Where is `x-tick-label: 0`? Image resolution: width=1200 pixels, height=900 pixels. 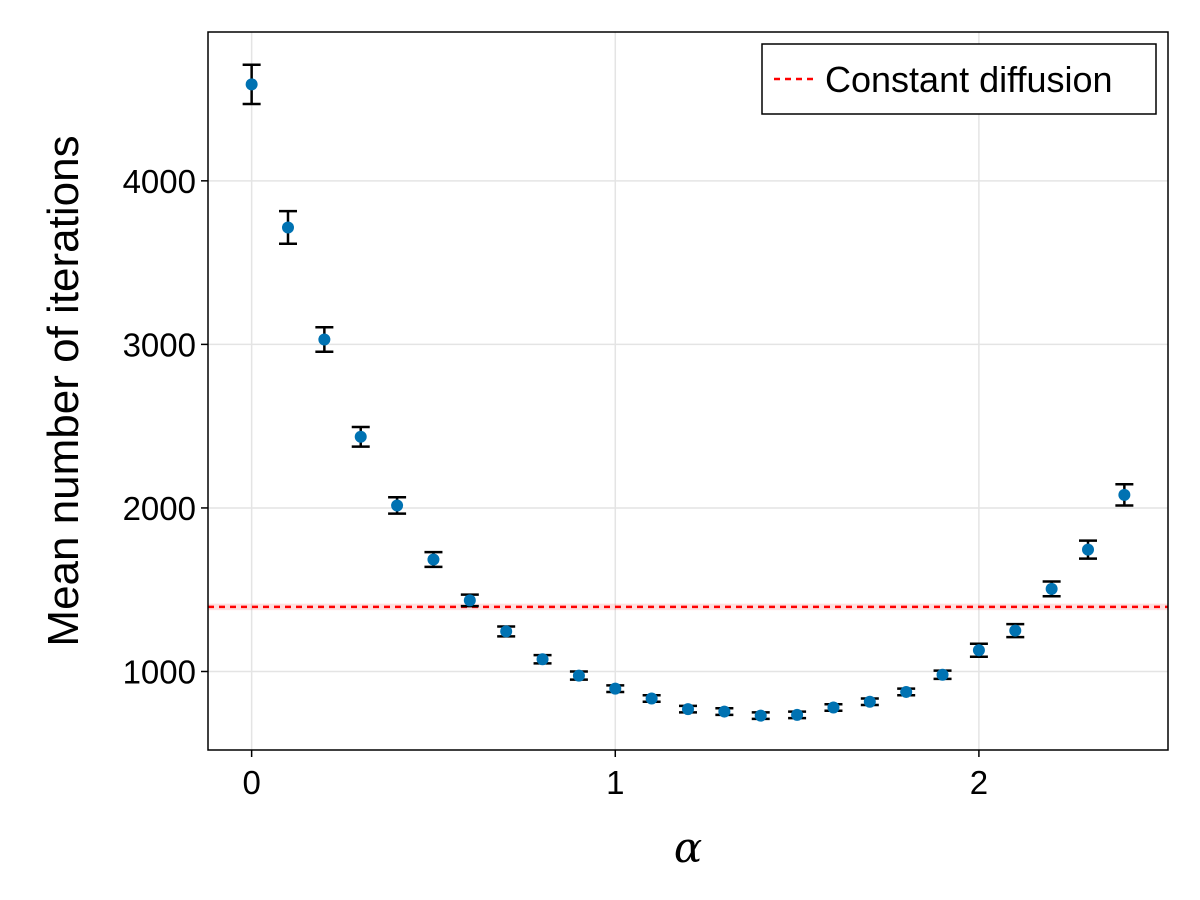
x-tick-label: 0 is located at coordinates (251, 782).